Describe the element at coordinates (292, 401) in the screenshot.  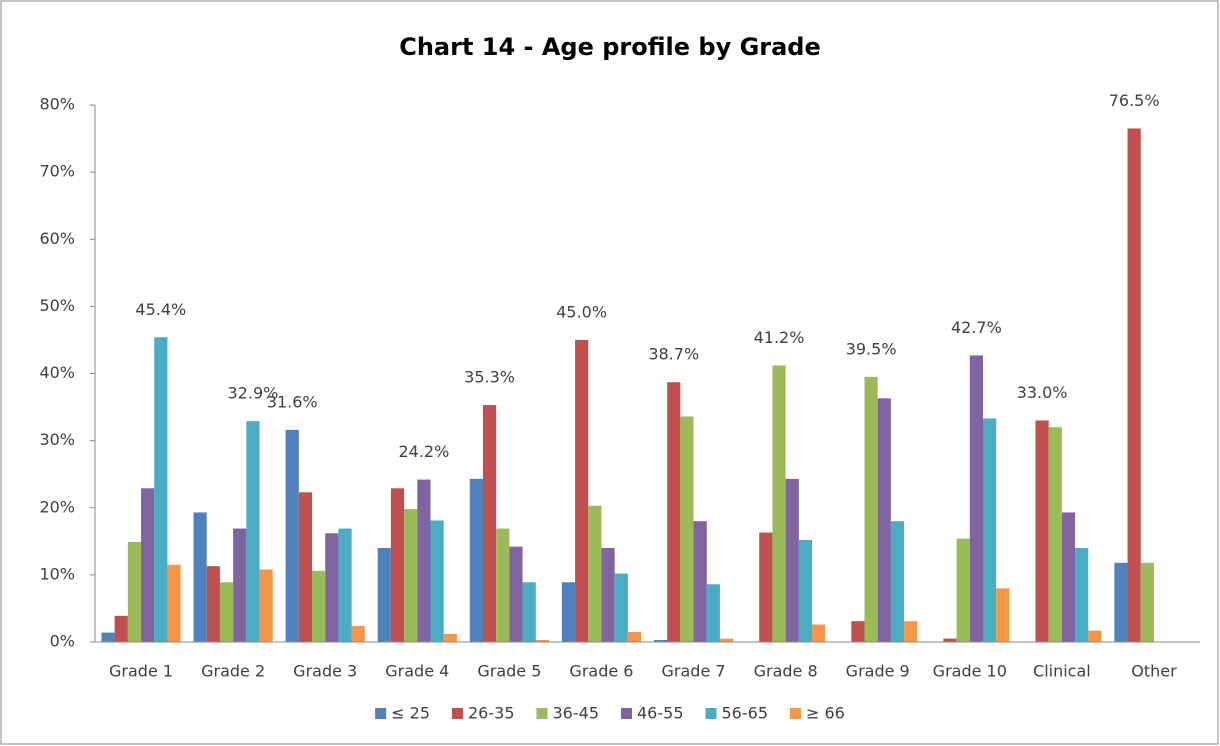
I see `data-label: 31.6%` at that location.